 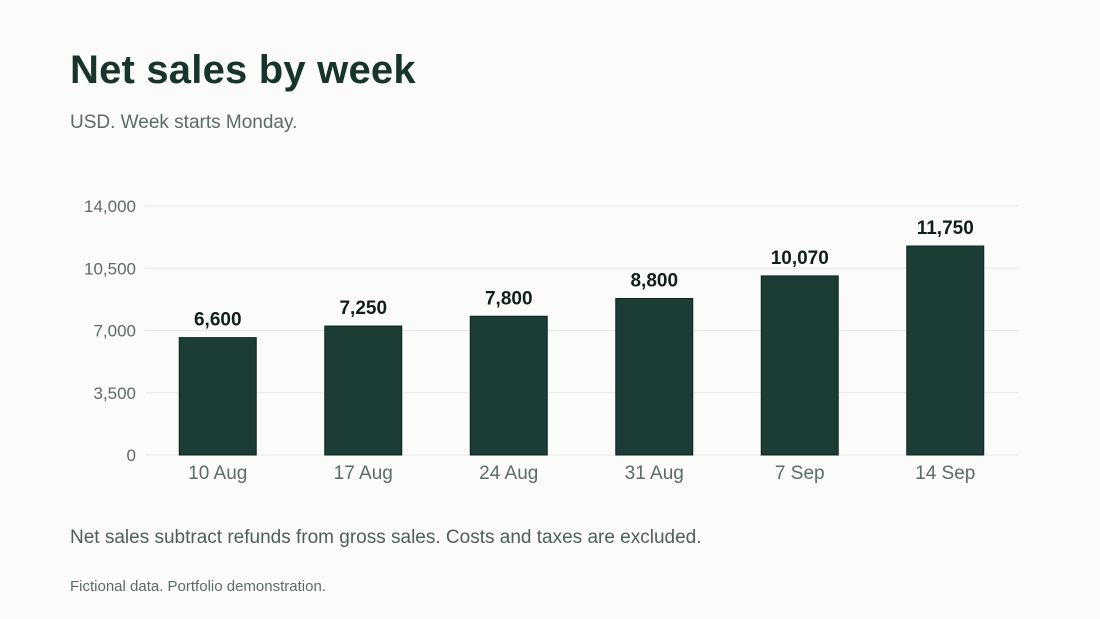 I want to click on x-tick-label: 10 Aug, so click(x=217, y=473).